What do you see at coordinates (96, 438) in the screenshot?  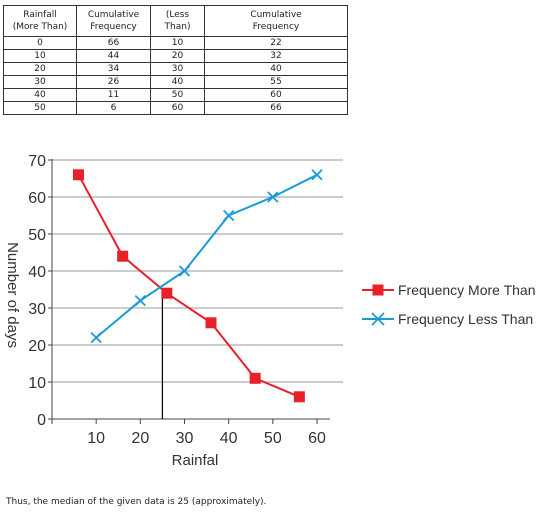 I see `x-tick-label: 10` at bounding box center [96, 438].